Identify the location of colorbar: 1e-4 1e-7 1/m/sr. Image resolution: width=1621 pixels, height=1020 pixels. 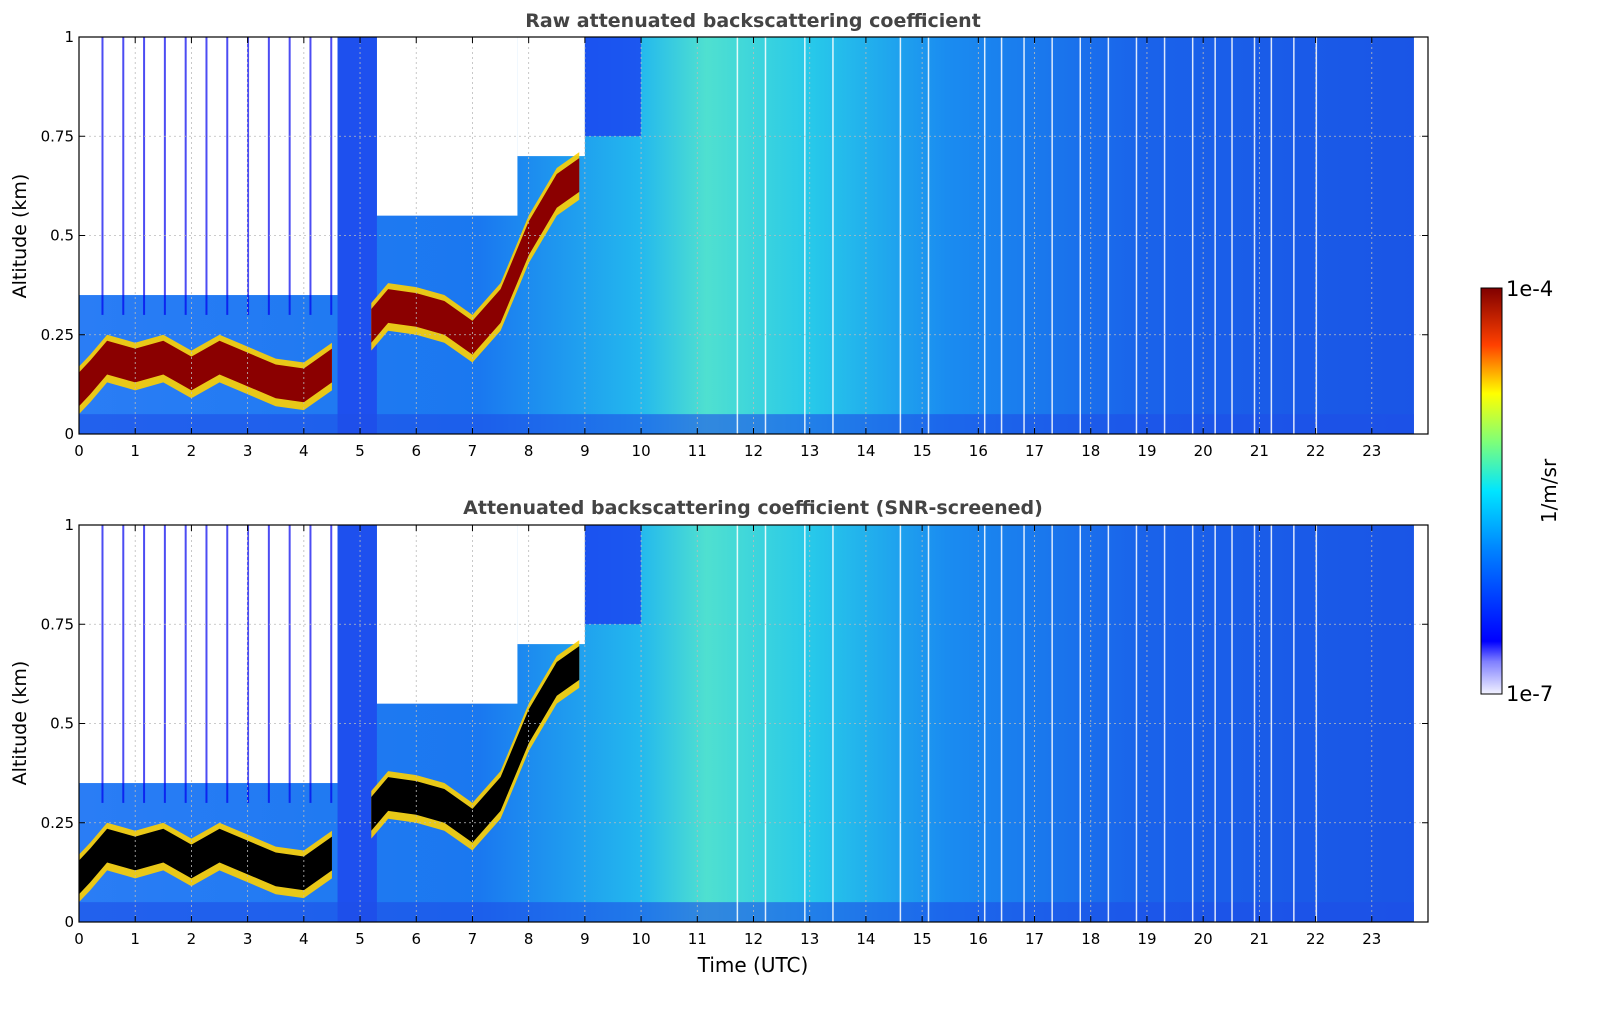
(1520, 491).